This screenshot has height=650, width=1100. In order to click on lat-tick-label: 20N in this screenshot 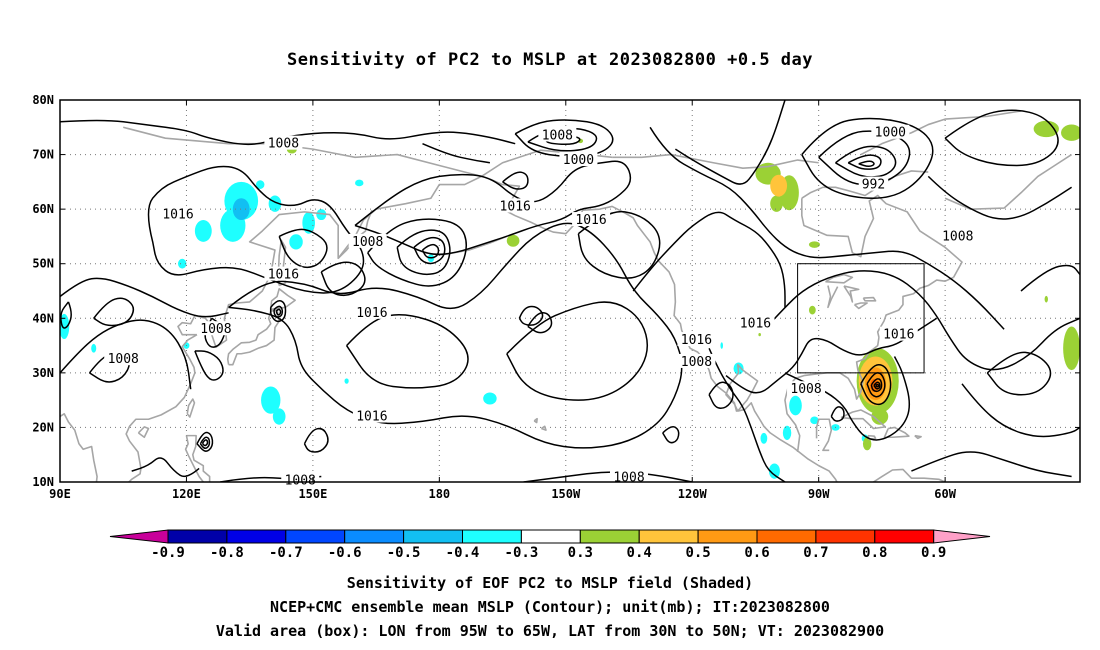, I will do `click(43, 427)`.